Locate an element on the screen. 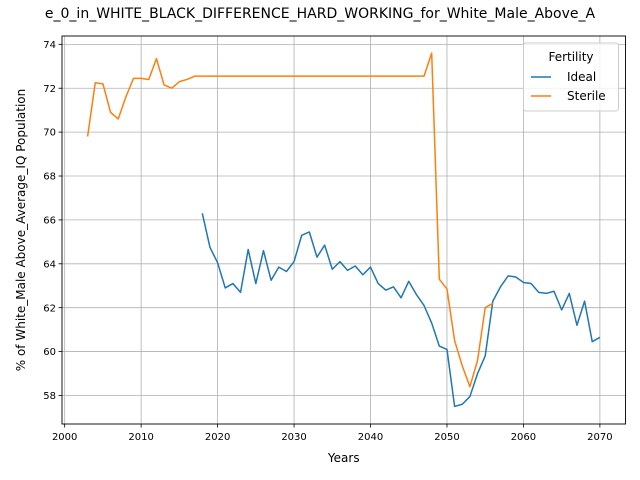  x-axis-label: Years is located at coordinates (343, 458).